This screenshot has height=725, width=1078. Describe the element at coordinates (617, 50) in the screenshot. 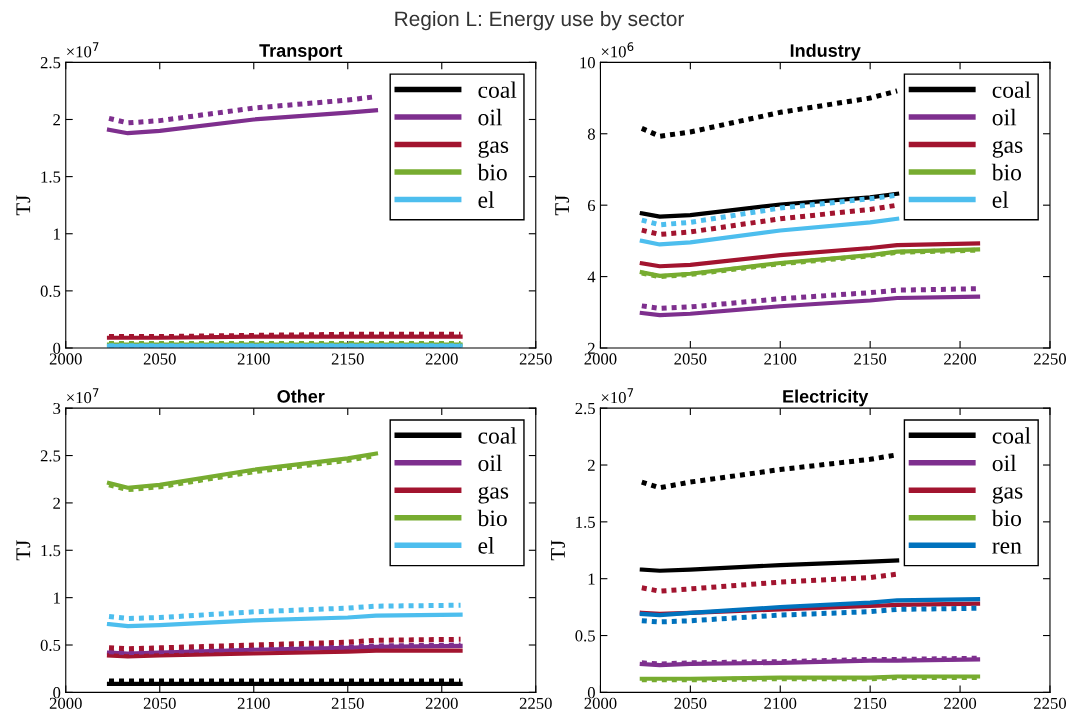

I see `text: ×10$^{6}$` at that location.